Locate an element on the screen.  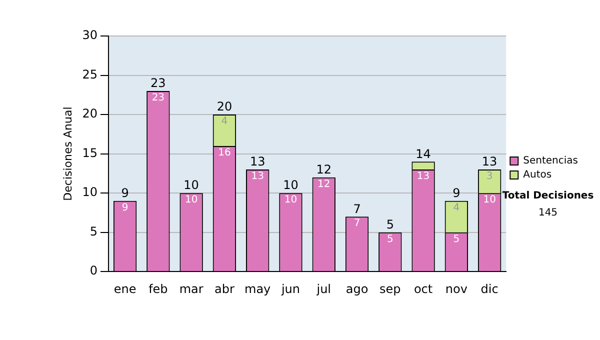
x-tick-label: ene is located at coordinates (125, 289).